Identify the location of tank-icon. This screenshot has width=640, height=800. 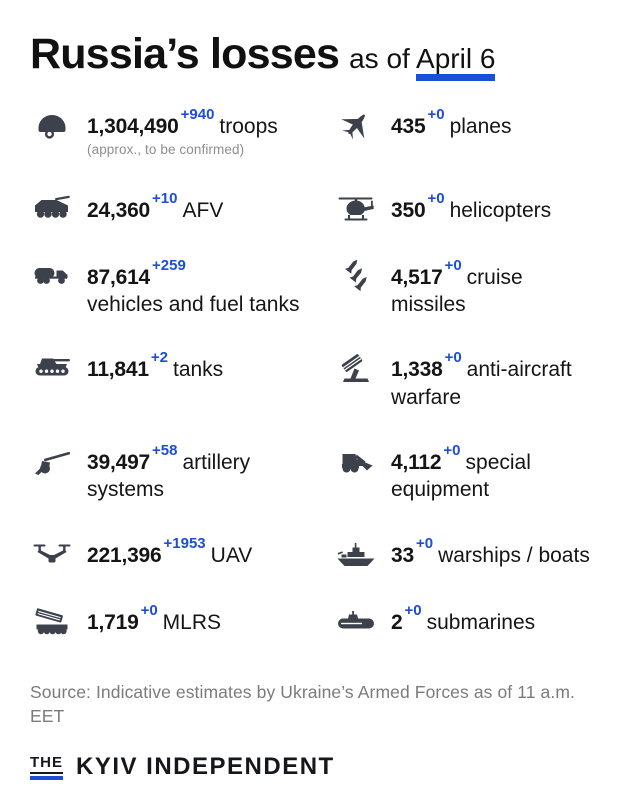
(52, 368).